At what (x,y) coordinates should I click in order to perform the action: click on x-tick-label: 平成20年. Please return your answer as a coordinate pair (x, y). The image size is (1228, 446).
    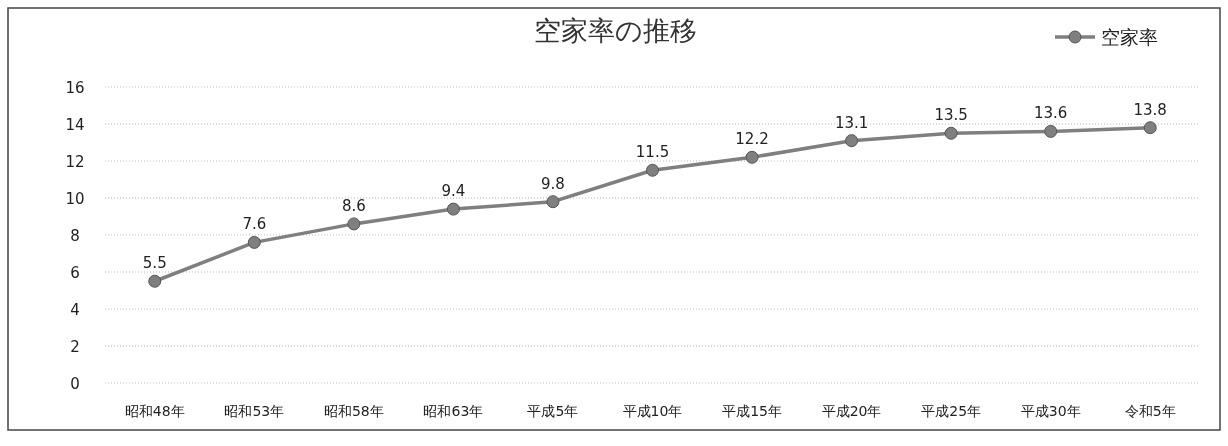
    Looking at the image, I should click on (851, 411).